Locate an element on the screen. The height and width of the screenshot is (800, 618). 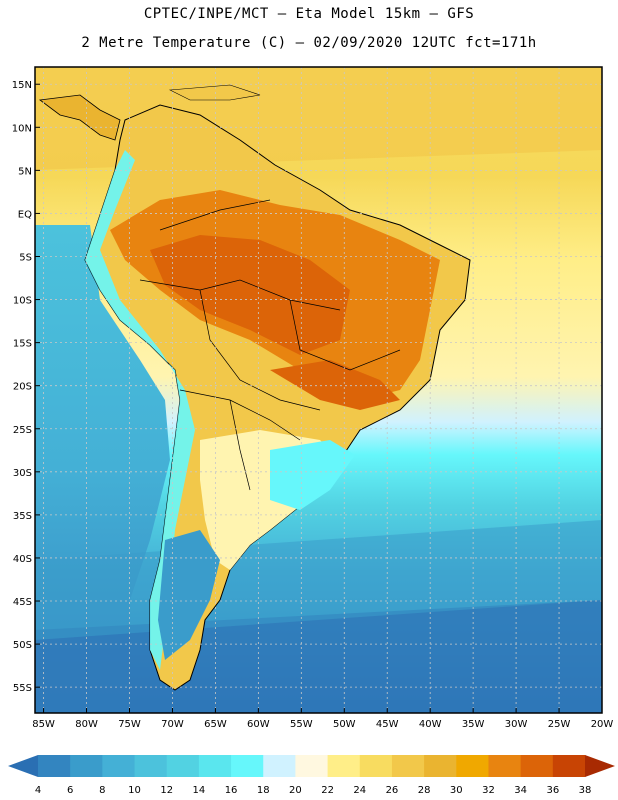
lon-tick-label: 80W is located at coordinates (86, 724).